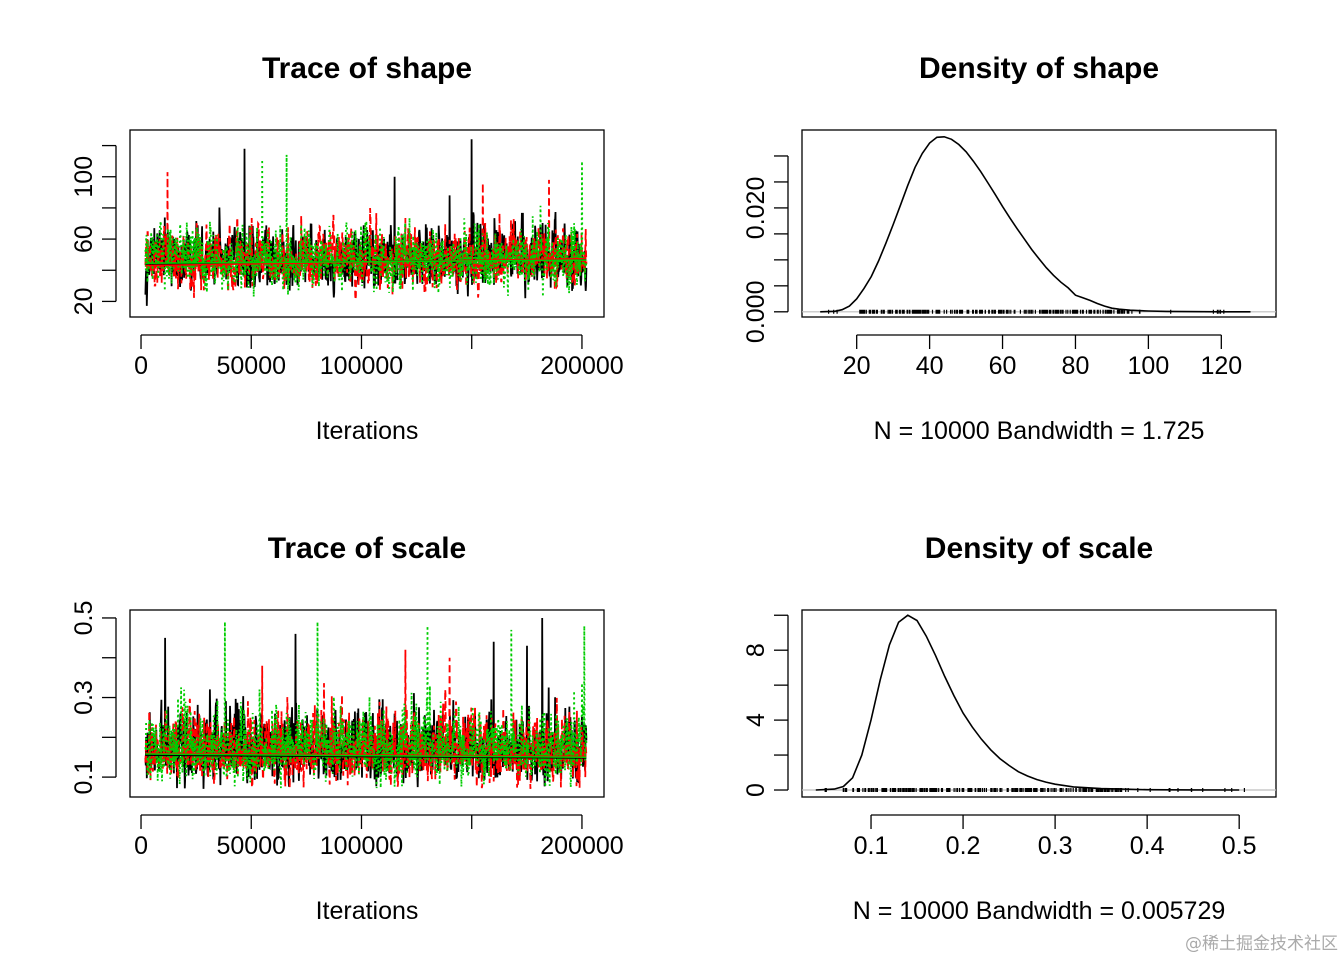 Image resolution: width=1344 pixels, height=960 pixels. Describe the element at coordinates (84, 777) in the screenshot. I see `trace-scale-y-tick-label: 0.1` at that location.